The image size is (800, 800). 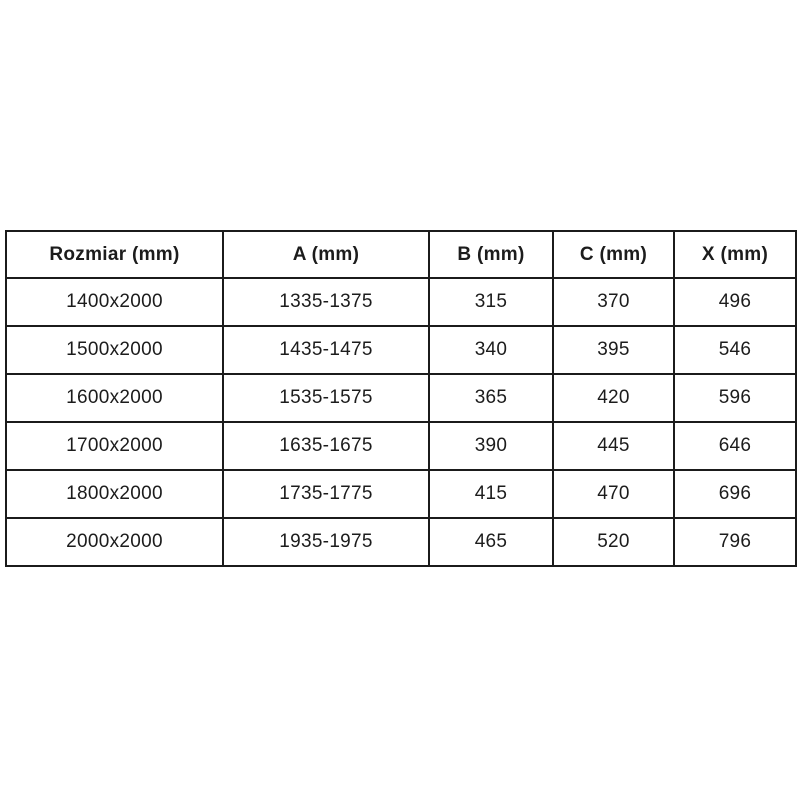 I want to click on table-cell: 646, so click(x=735, y=446).